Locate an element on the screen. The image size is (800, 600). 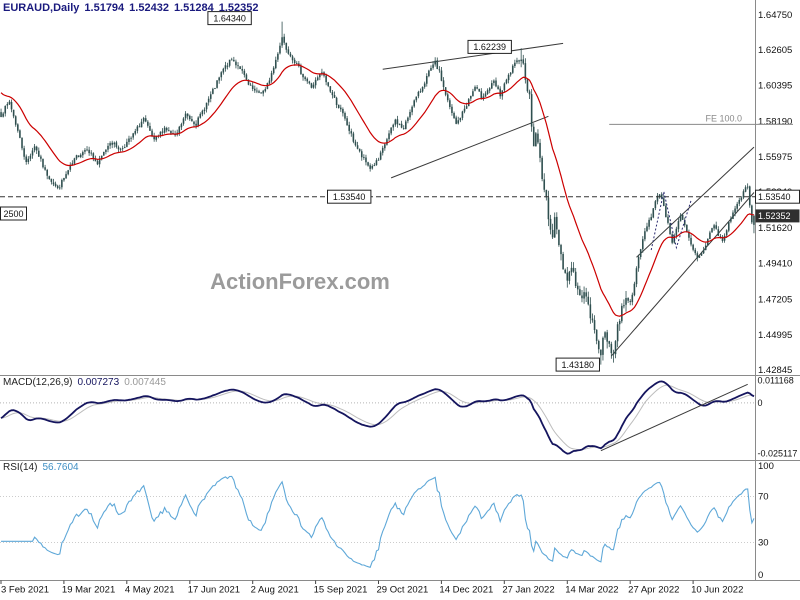
time-tick-label: 4 May 2021 is located at coordinates (150, 590).